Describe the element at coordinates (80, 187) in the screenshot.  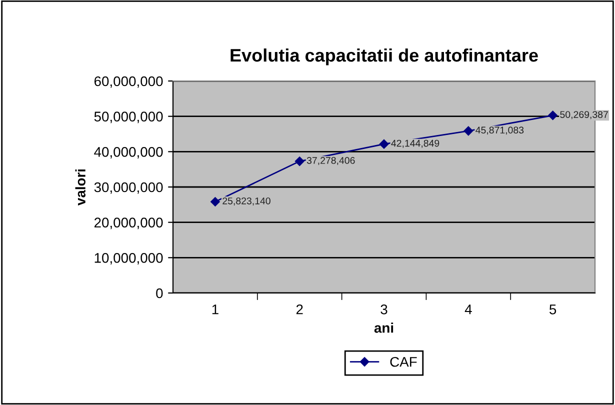
I see `y-axis-title: valori` at that location.